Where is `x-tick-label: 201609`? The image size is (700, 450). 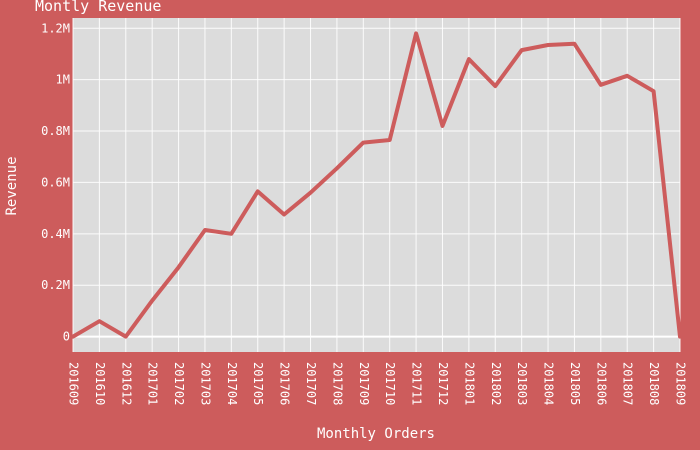
x-tick-label: 201609 is located at coordinates (74, 383).